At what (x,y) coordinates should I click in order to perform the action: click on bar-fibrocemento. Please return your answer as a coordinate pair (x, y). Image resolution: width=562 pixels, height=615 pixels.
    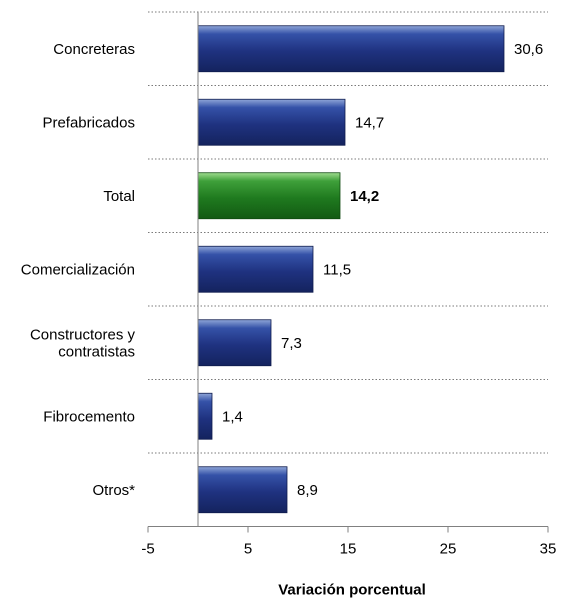
    Looking at the image, I should click on (205, 416).